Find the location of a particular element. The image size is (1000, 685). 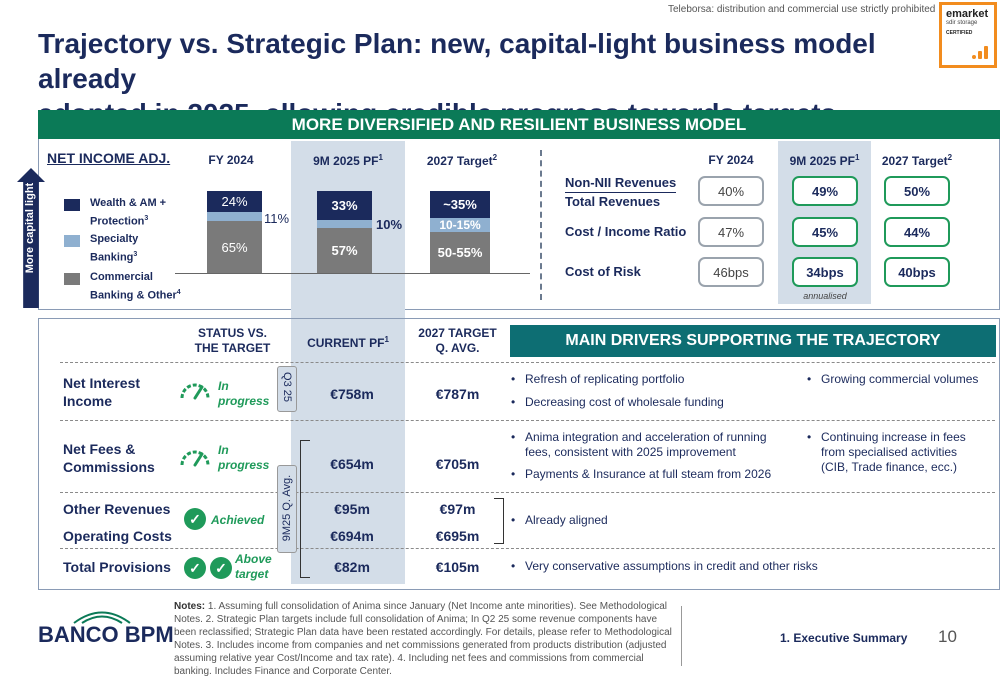

status-fees-line2: progress is located at coordinates (244, 465).